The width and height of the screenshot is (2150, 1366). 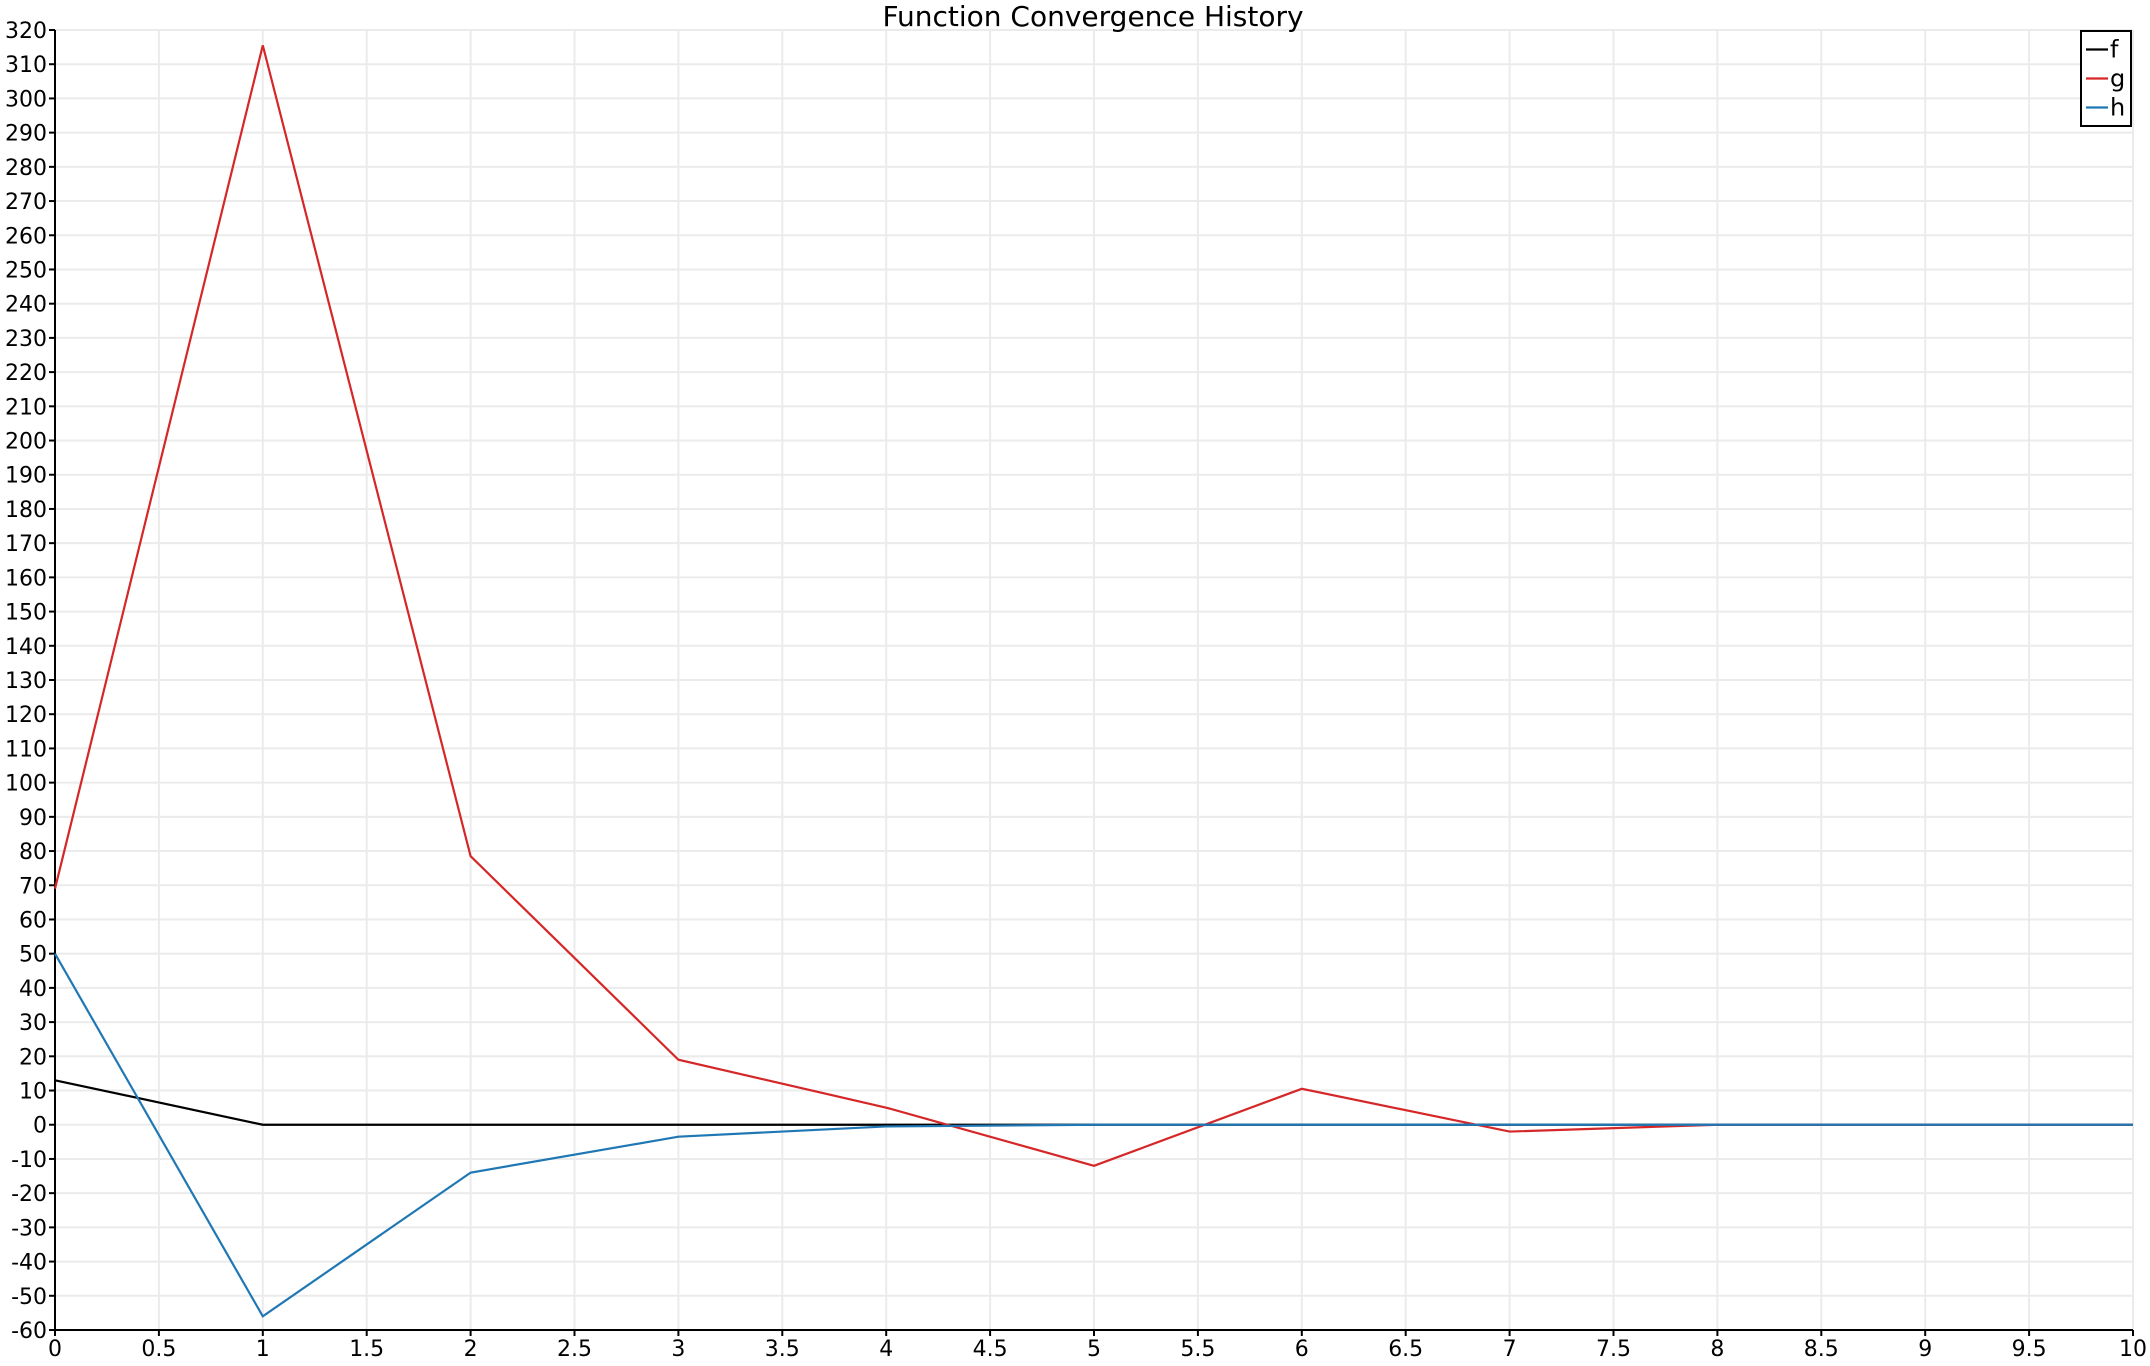 I want to click on y-tick-label: -30, so click(x=29, y=1228).